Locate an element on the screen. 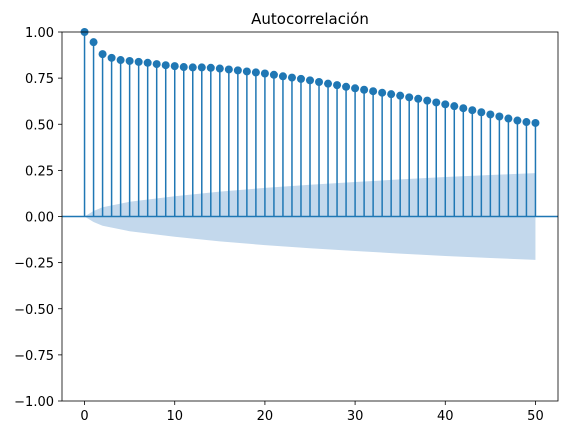  chart-title: Autocorrelación is located at coordinates (310, 19).